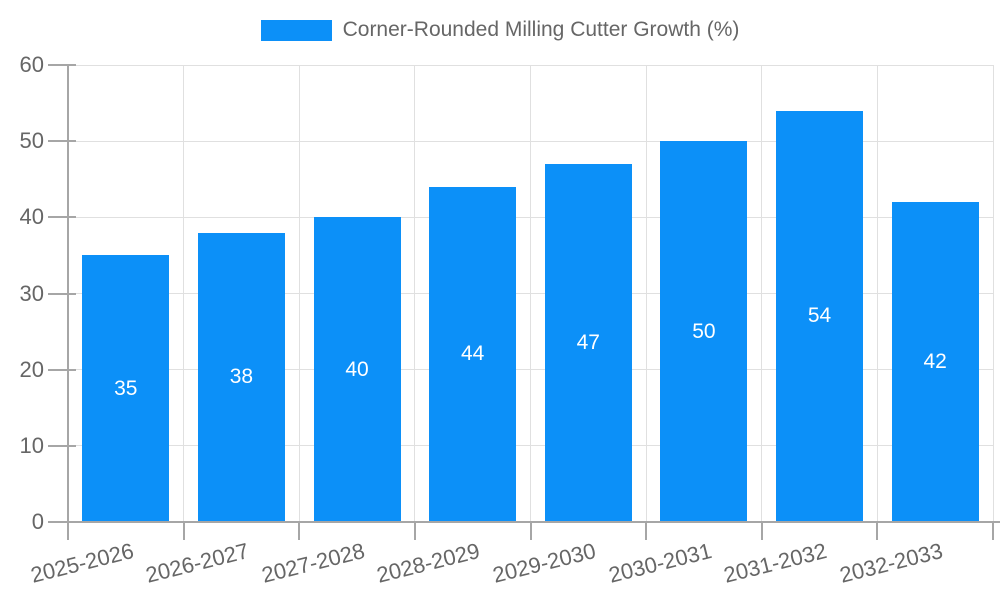  What do you see at coordinates (541, 29) in the screenshot?
I see `legend-label: Corner-Rounded Milling Cutter Growth (%)` at bounding box center [541, 29].